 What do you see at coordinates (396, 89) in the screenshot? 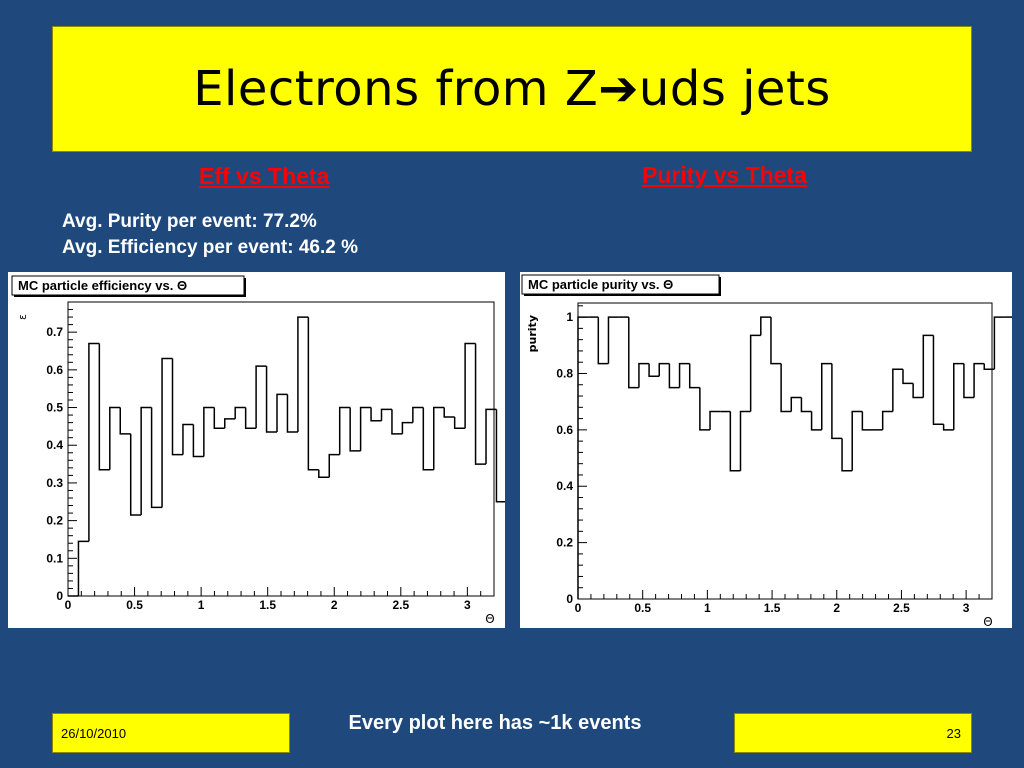
I see `title-text-before: Electrons from Z` at bounding box center [396, 89].